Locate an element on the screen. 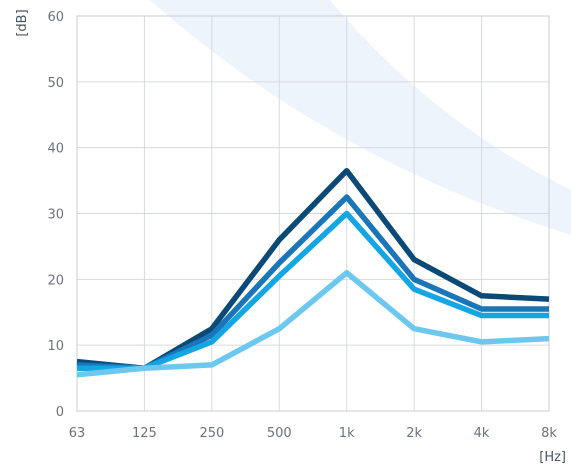  y-axis-ticks: 0 10 20 30 40 50 60 is located at coordinates (55, 215).